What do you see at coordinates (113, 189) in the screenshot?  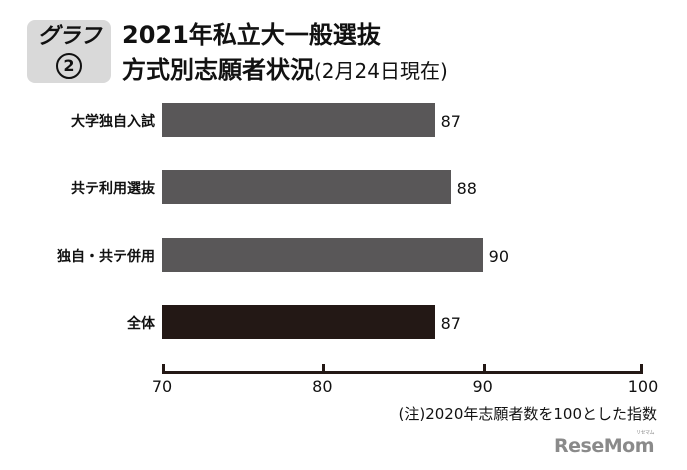 I see `category-label: 共テ利用選抜` at bounding box center [113, 189].